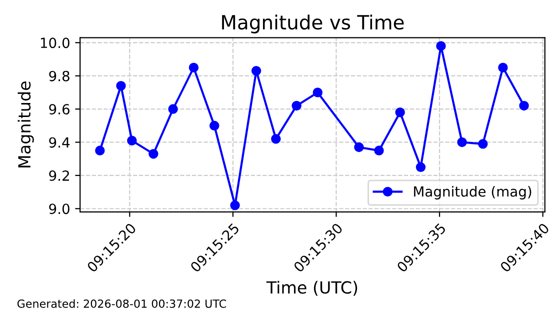 The image size is (560, 314). What do you see at coordinates (55, 43) in the screenshot?
I see `y-tick-label: 10.0` at bounding box center [55, 43].